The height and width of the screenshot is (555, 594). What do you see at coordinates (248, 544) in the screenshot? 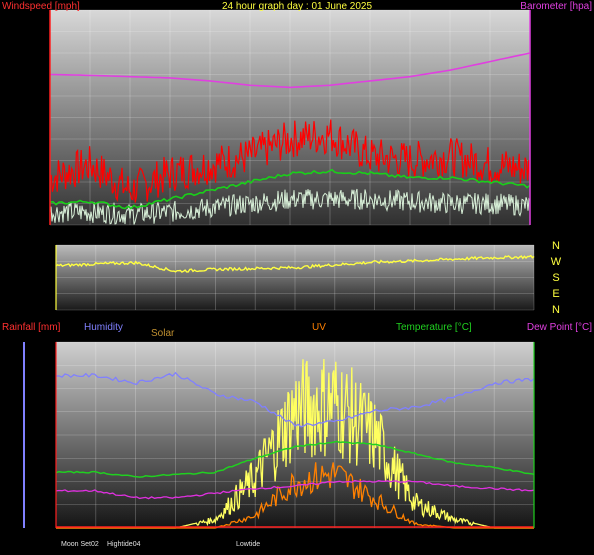
I see `lowtide-note: Lowtide` at bounding box center [248, 544].